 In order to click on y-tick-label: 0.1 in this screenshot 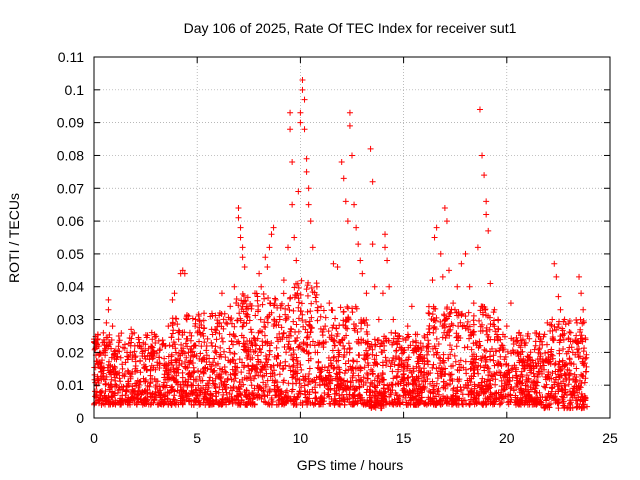, I will do `click(75, 90)`.